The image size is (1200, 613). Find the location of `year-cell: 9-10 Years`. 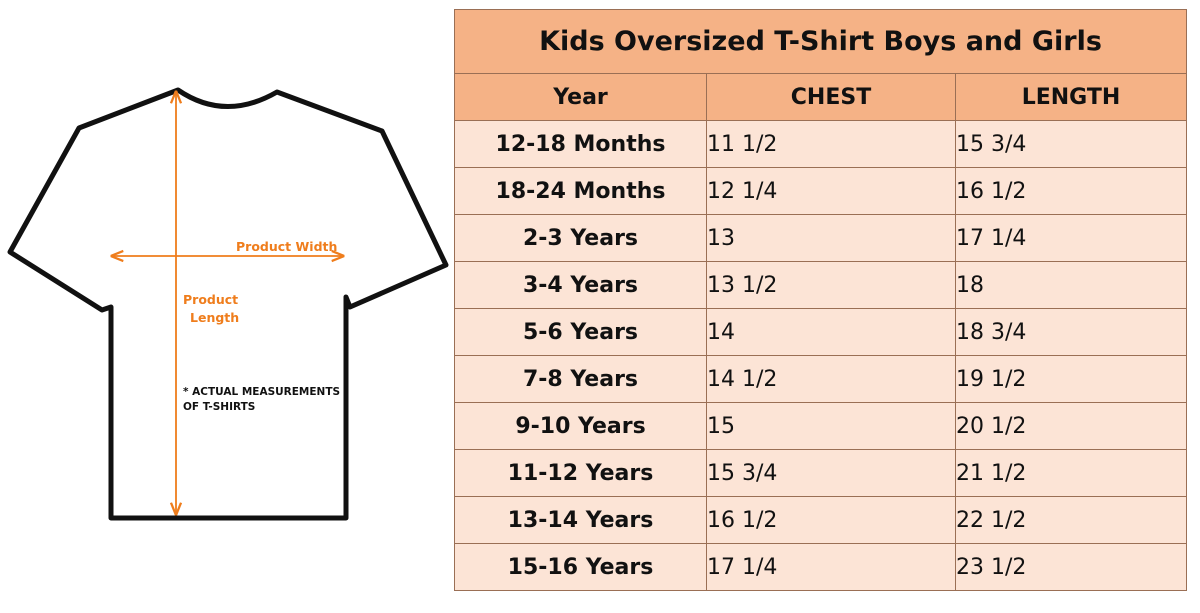

year-cell: 9-10 Years is located at coordinates (580, 426).